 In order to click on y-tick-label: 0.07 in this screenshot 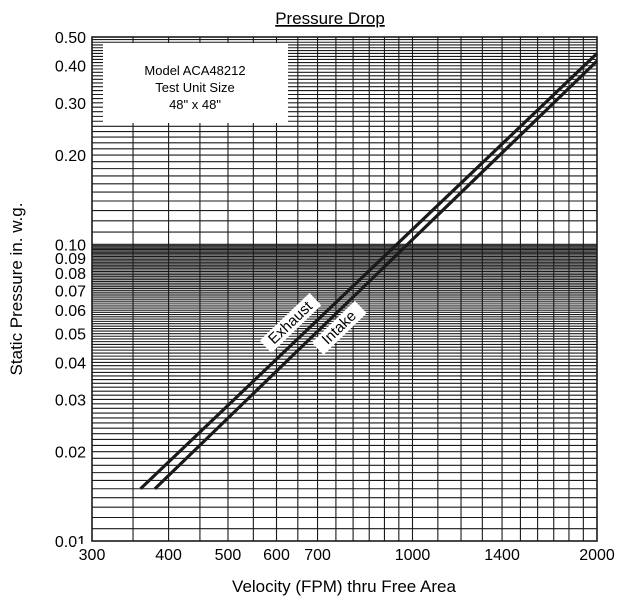, I will do `click(70, 291)`.